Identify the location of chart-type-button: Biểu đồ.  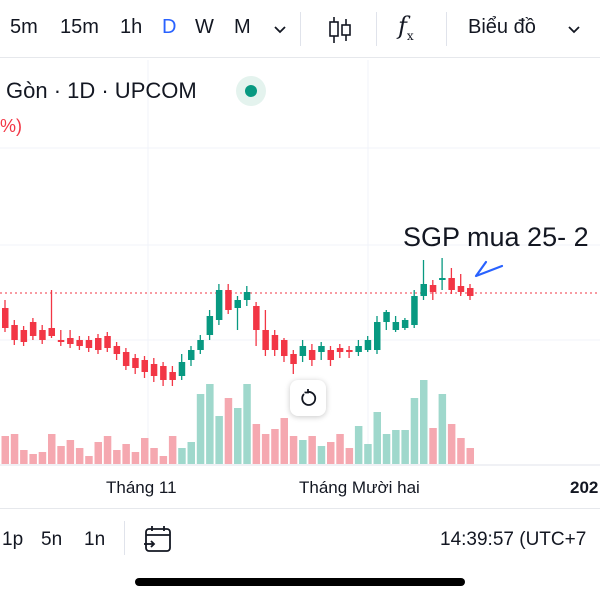
(502, 27).